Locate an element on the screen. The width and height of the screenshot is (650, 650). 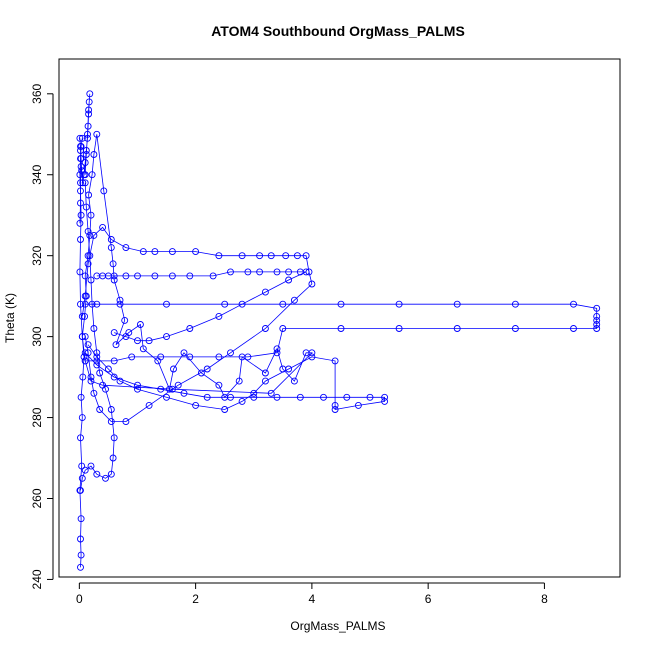
y-tick-label: 280 is located at coordinates (37, 417).